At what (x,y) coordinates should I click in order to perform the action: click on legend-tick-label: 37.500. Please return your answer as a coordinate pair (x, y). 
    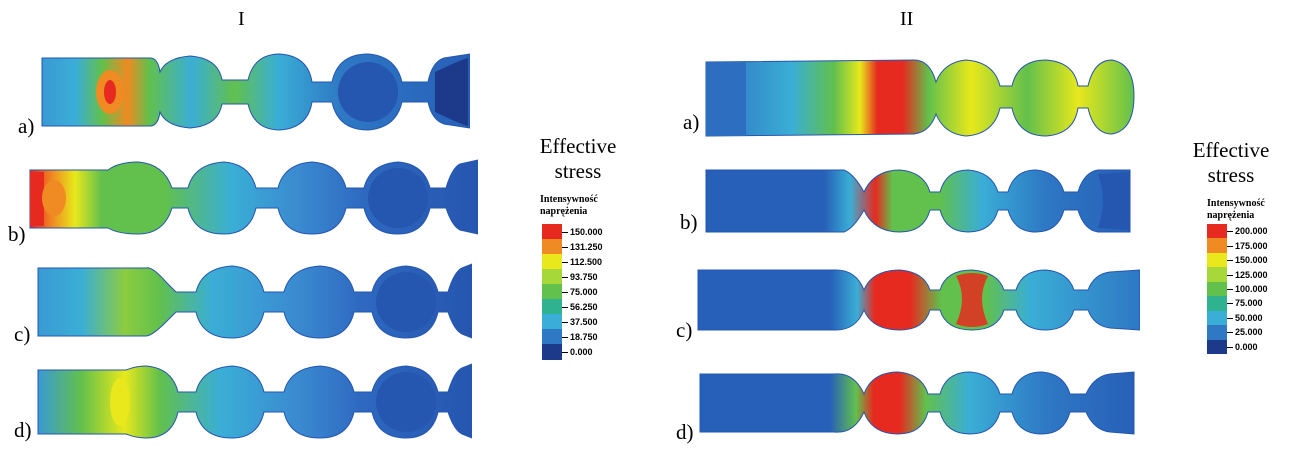
    Looking at the image, I should click on (584, 321).